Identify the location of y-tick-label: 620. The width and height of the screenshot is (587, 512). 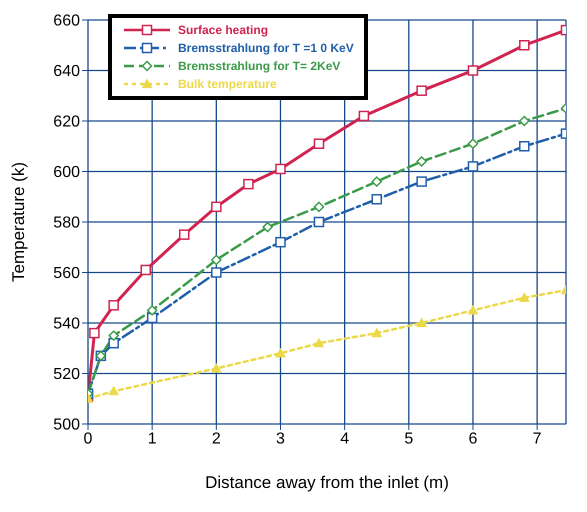
(66, 122).